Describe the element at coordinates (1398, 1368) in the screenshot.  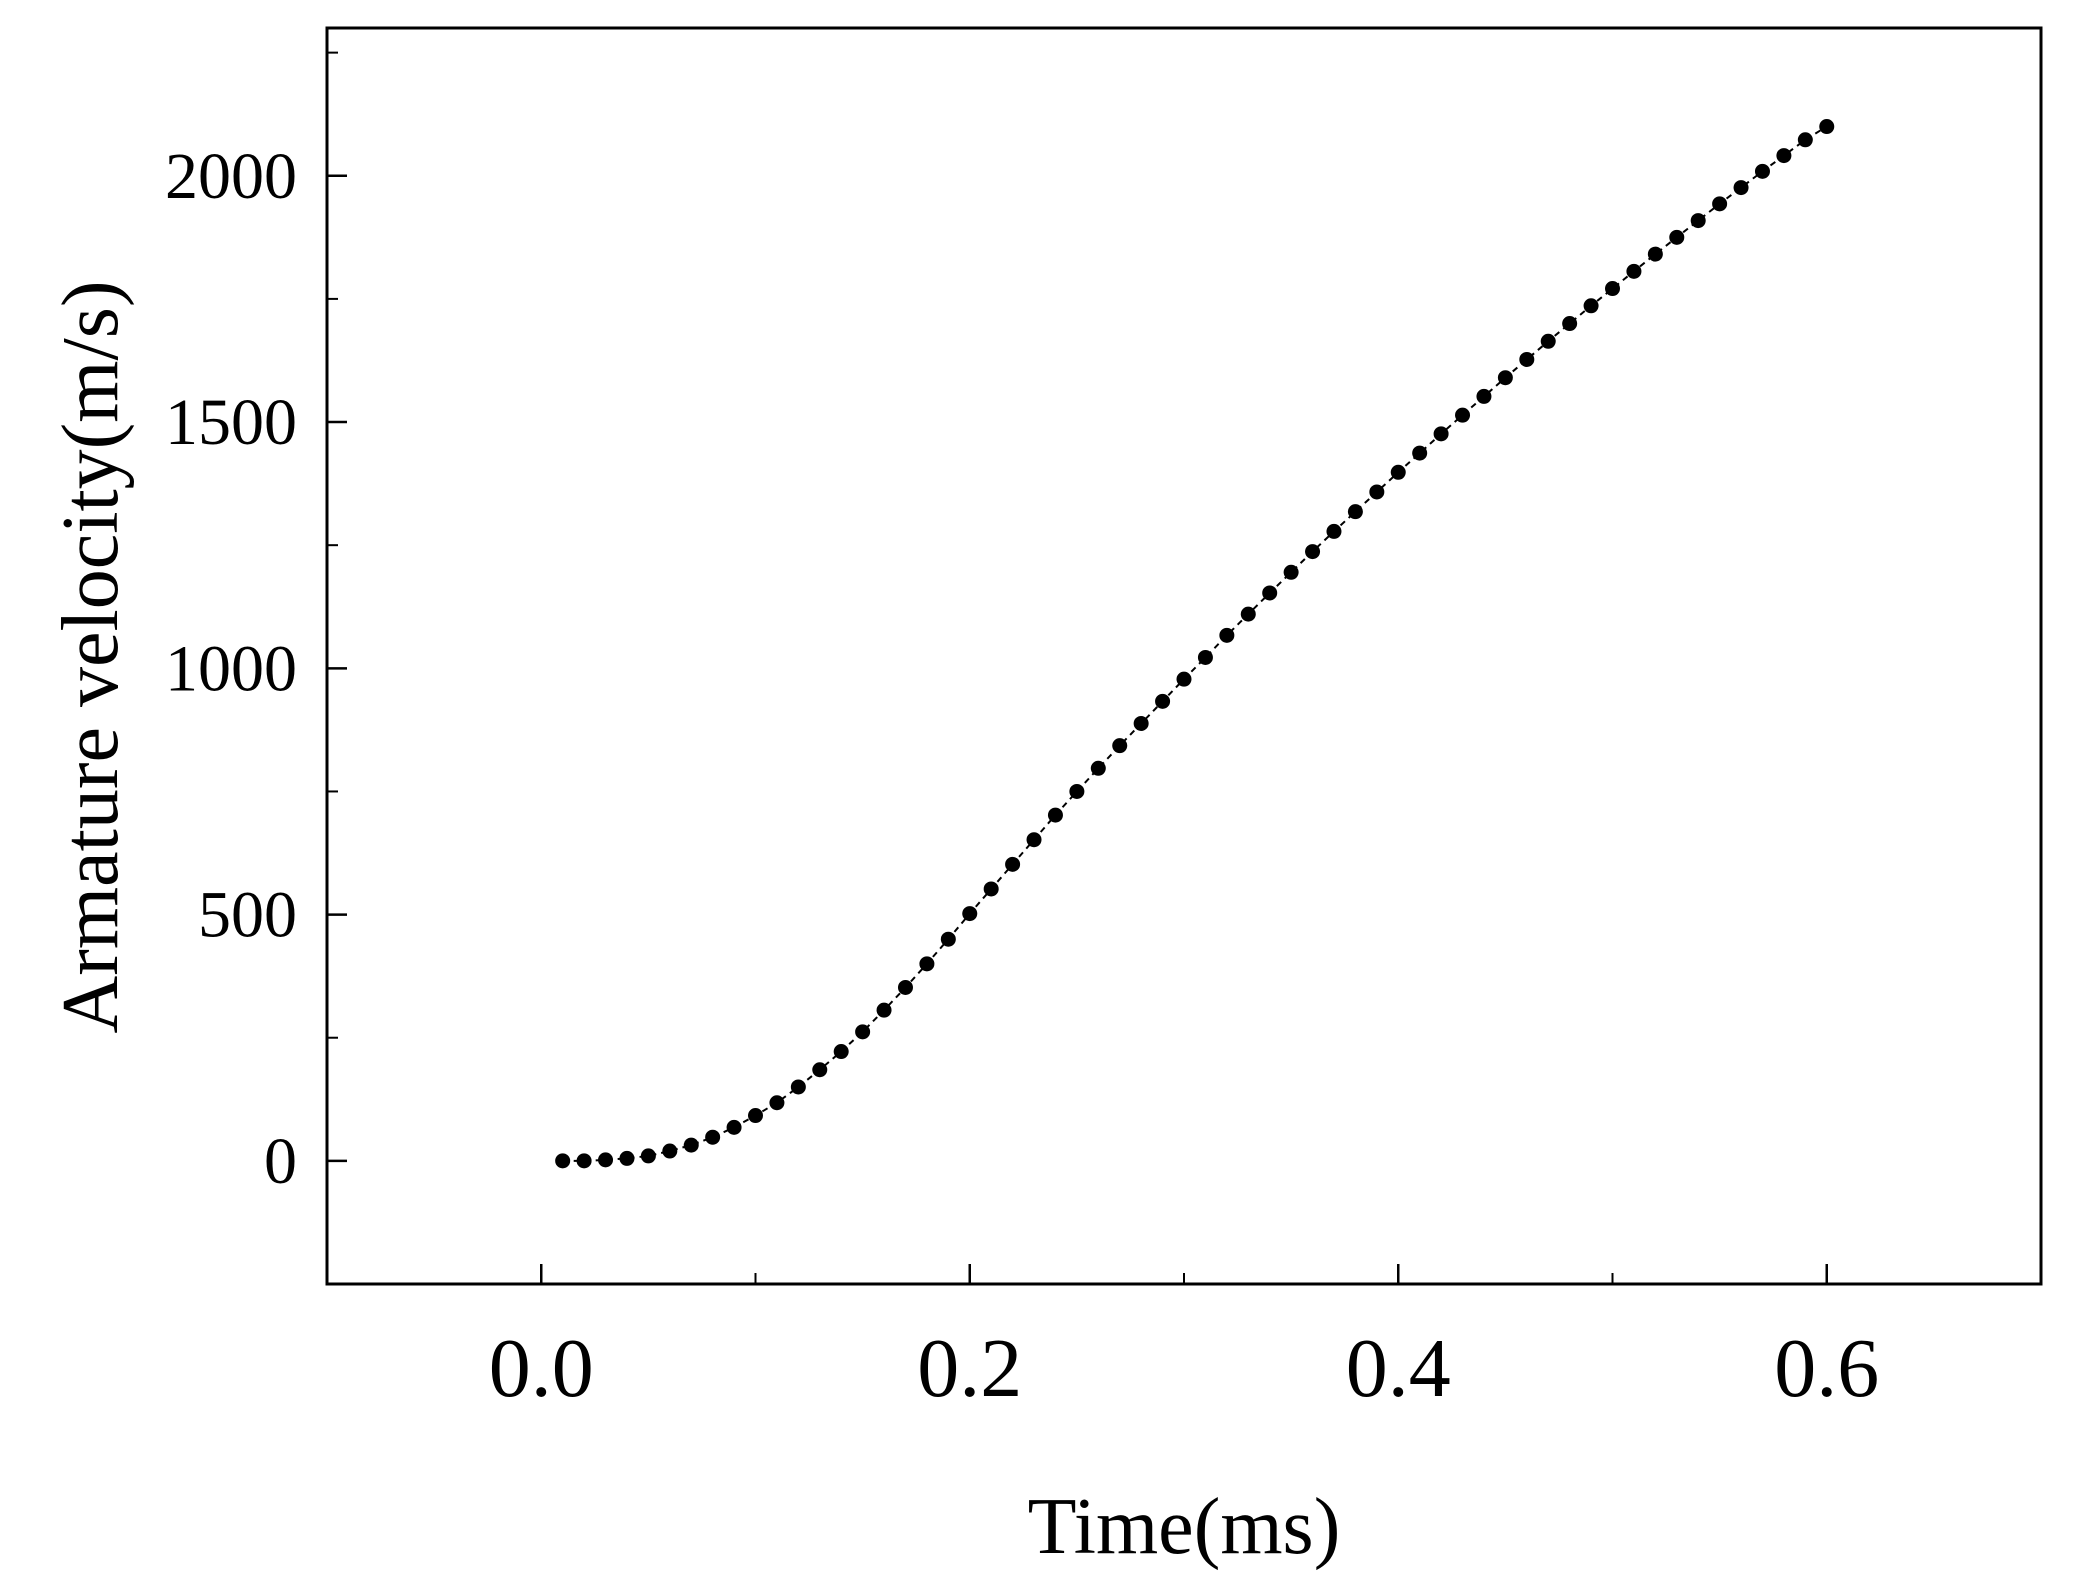
I see `x-tick-label: 0.4` at that location.